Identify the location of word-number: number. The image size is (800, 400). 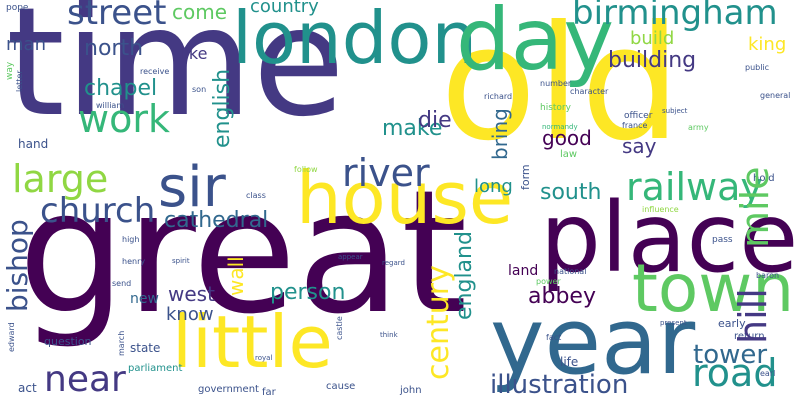
(556, 83).